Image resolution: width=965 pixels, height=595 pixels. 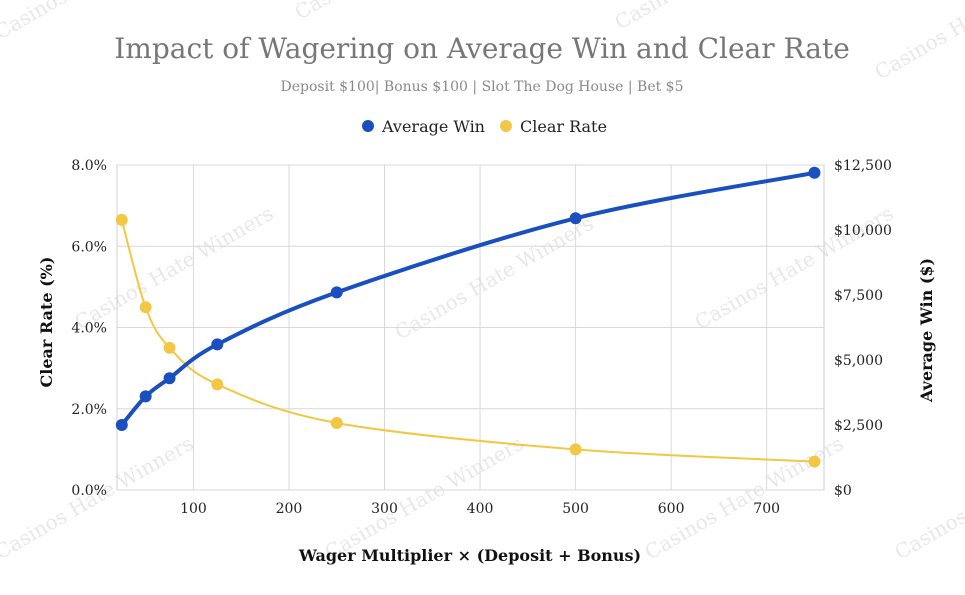 I want to click on x-tick-label: 500, so click(x=575, y=509).